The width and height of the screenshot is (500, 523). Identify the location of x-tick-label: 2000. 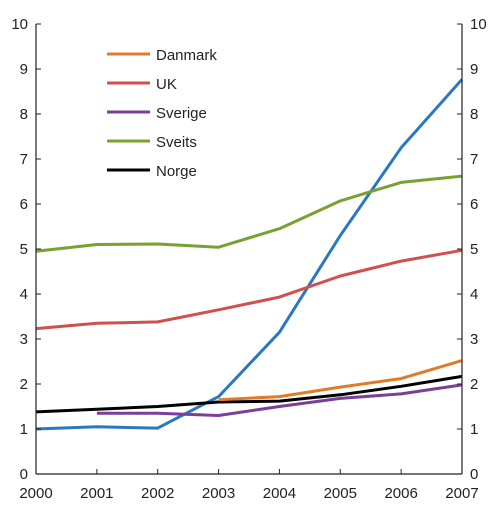
(35, 493).